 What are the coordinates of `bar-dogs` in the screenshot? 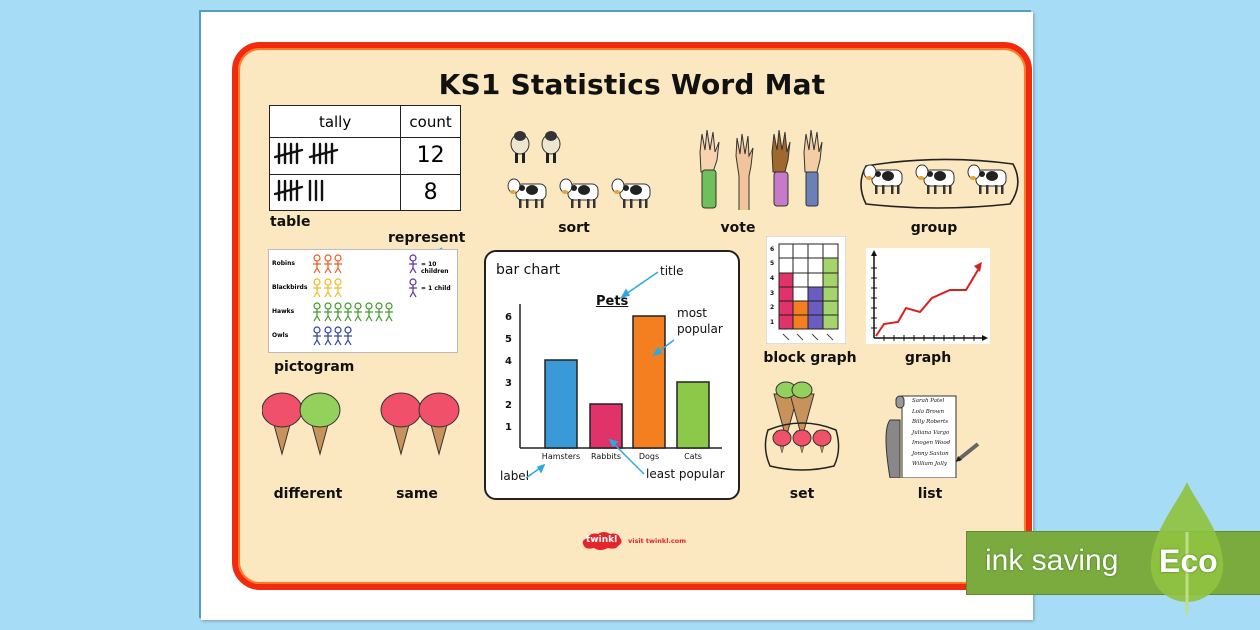 It's located at (649, 382).